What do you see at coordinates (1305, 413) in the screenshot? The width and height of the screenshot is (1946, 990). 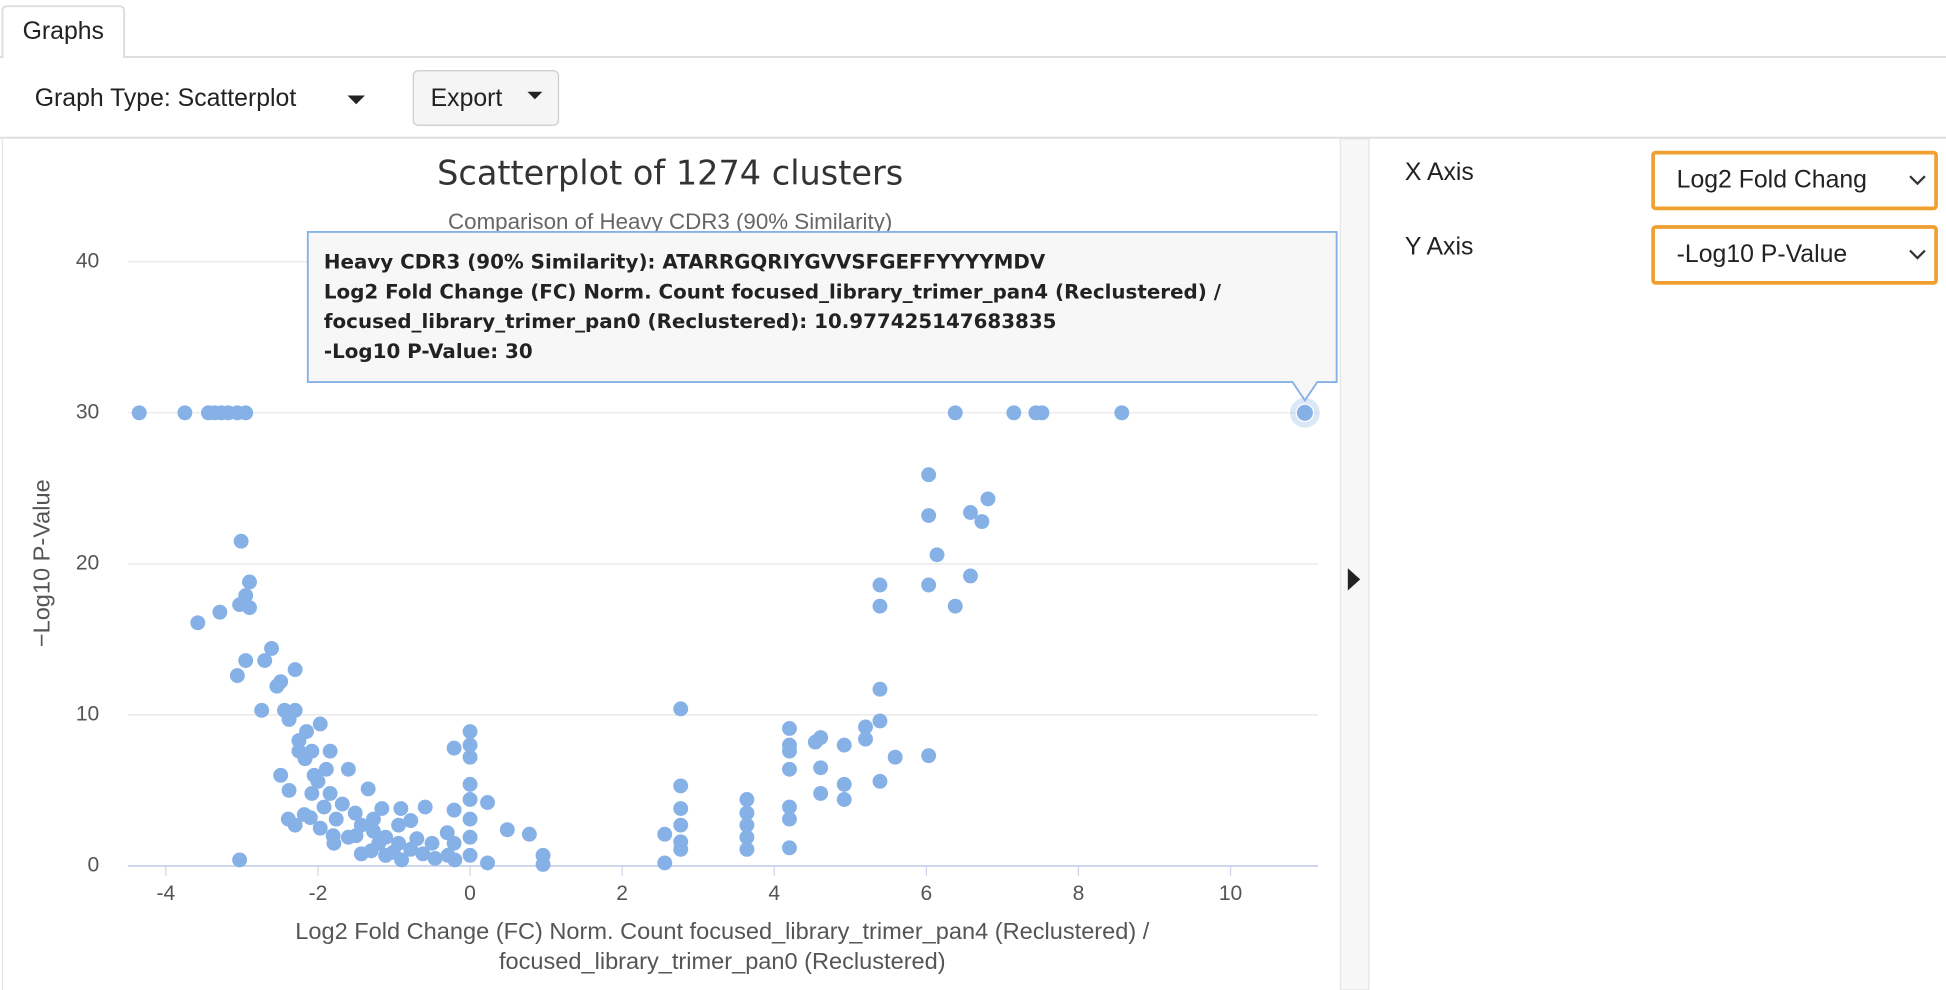 I see `highlight-point` at bounding box center [1305, 413].